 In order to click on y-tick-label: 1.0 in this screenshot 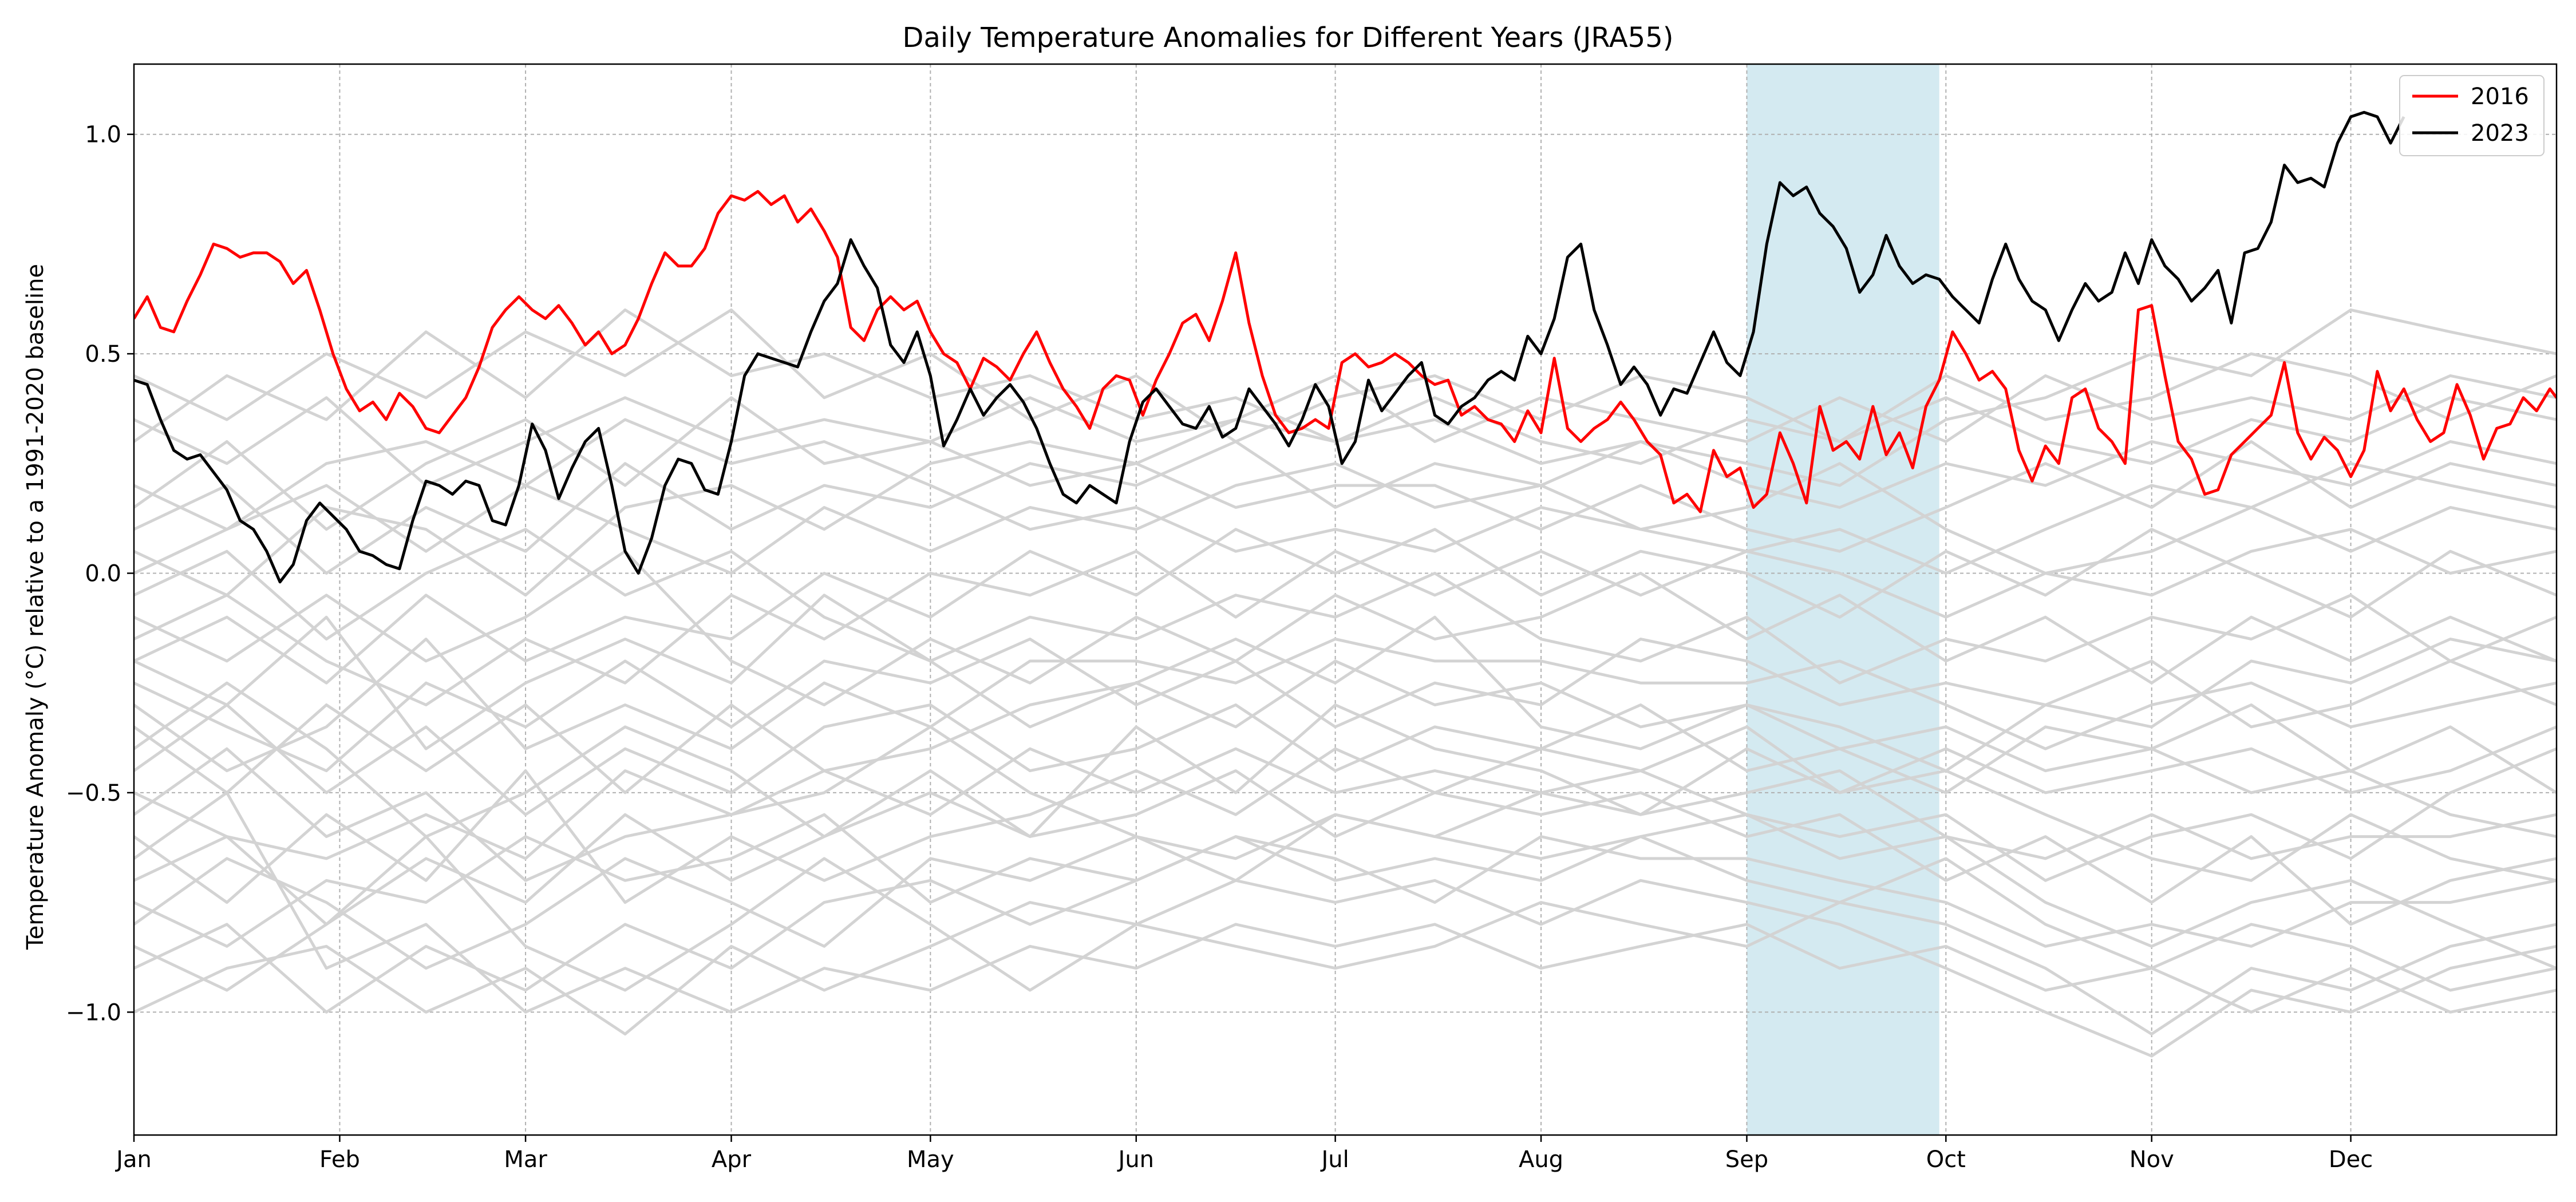, I will do `click(103, 135)`.